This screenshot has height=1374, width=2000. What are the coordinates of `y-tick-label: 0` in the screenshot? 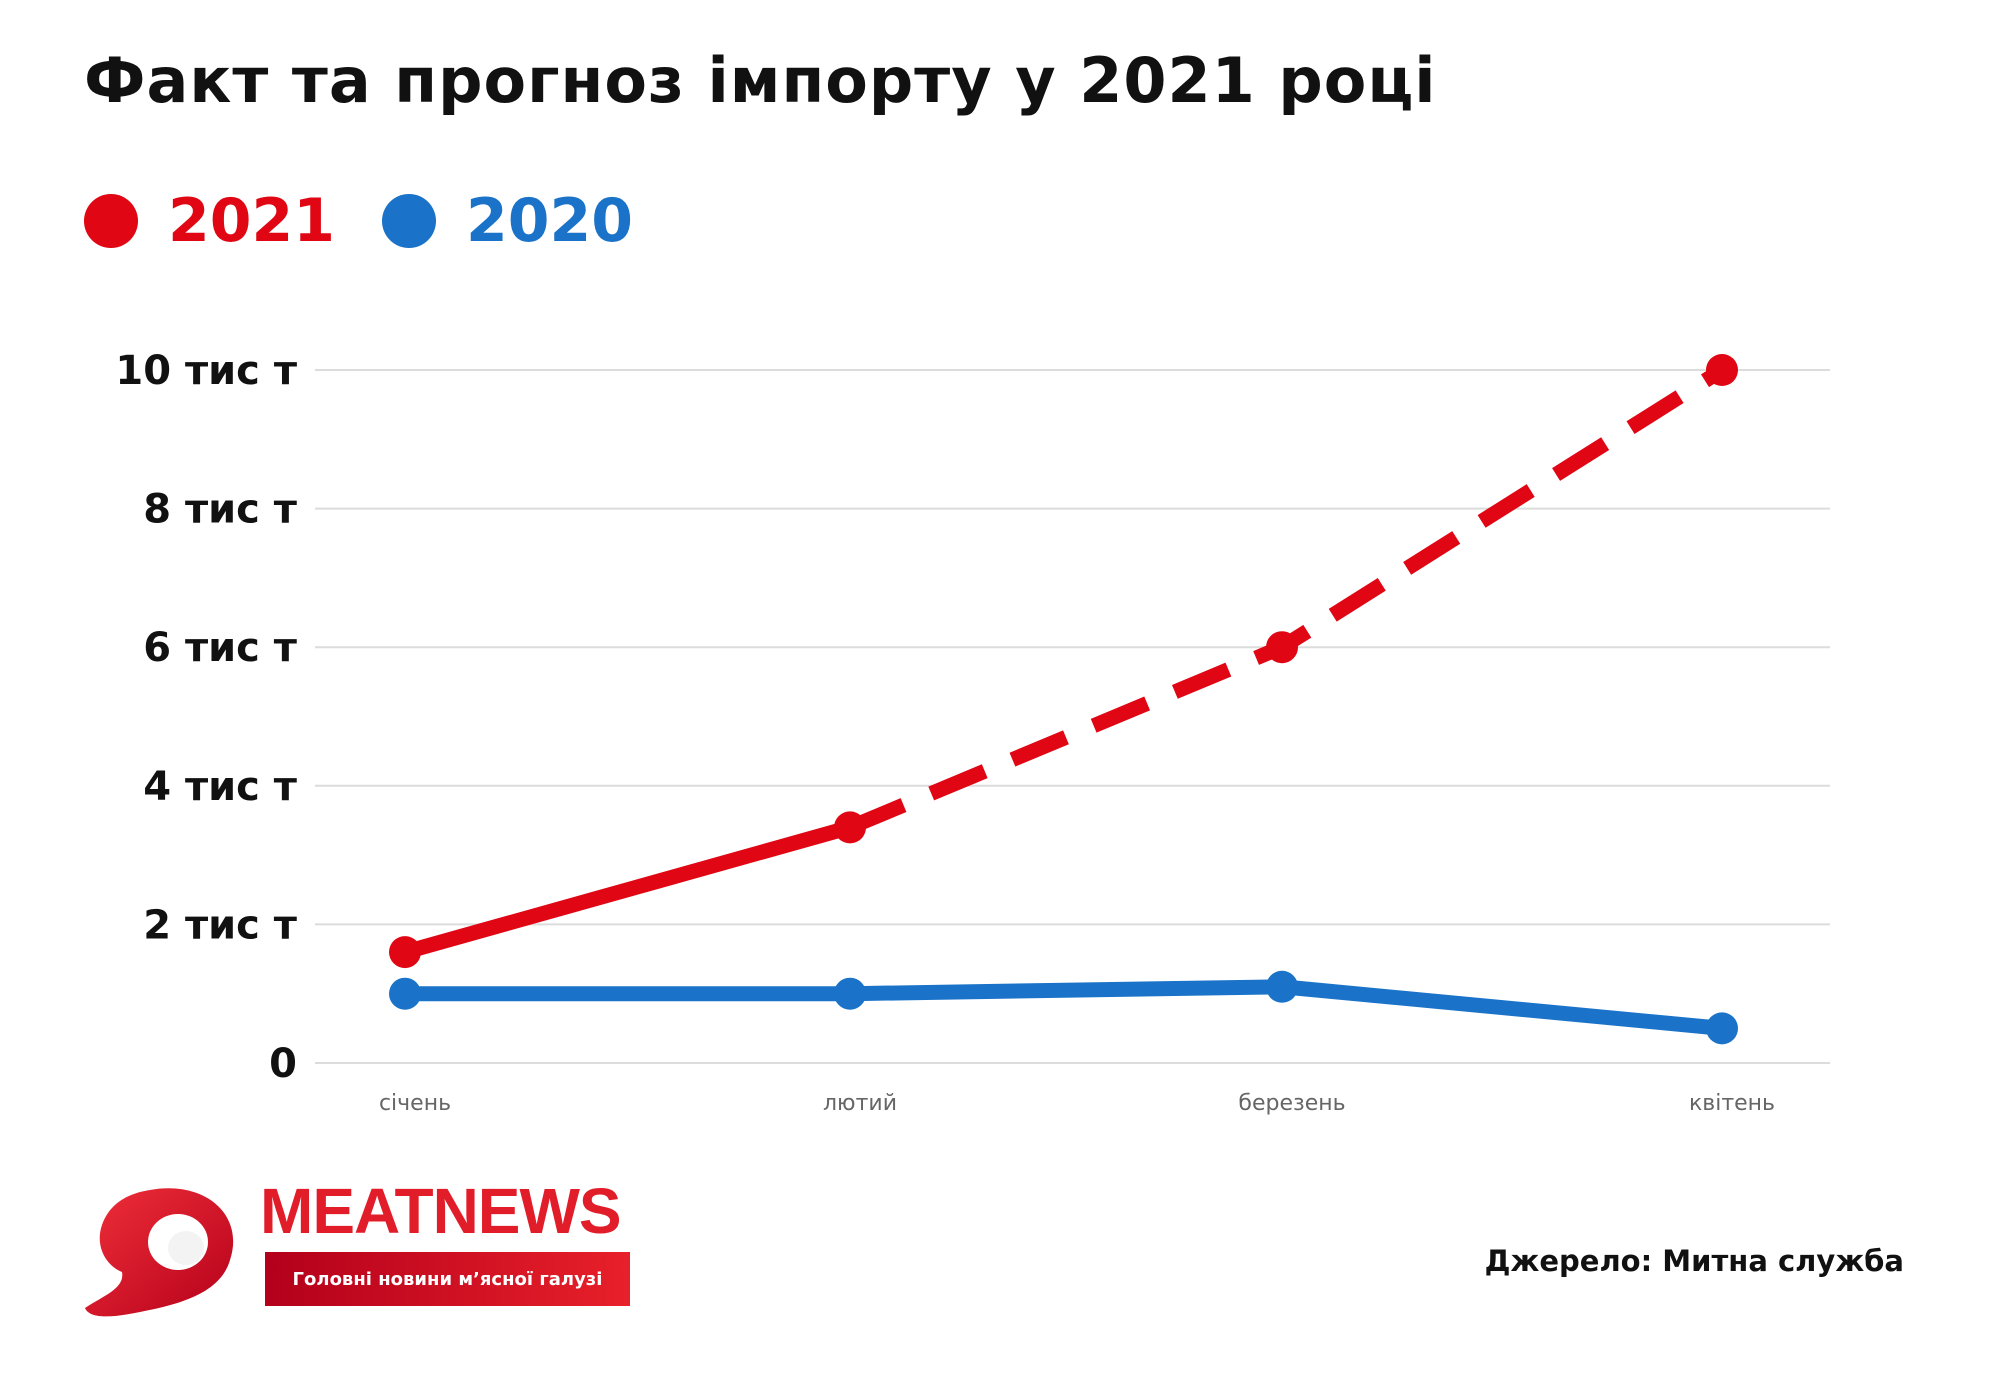 It's located at (283, 1064).